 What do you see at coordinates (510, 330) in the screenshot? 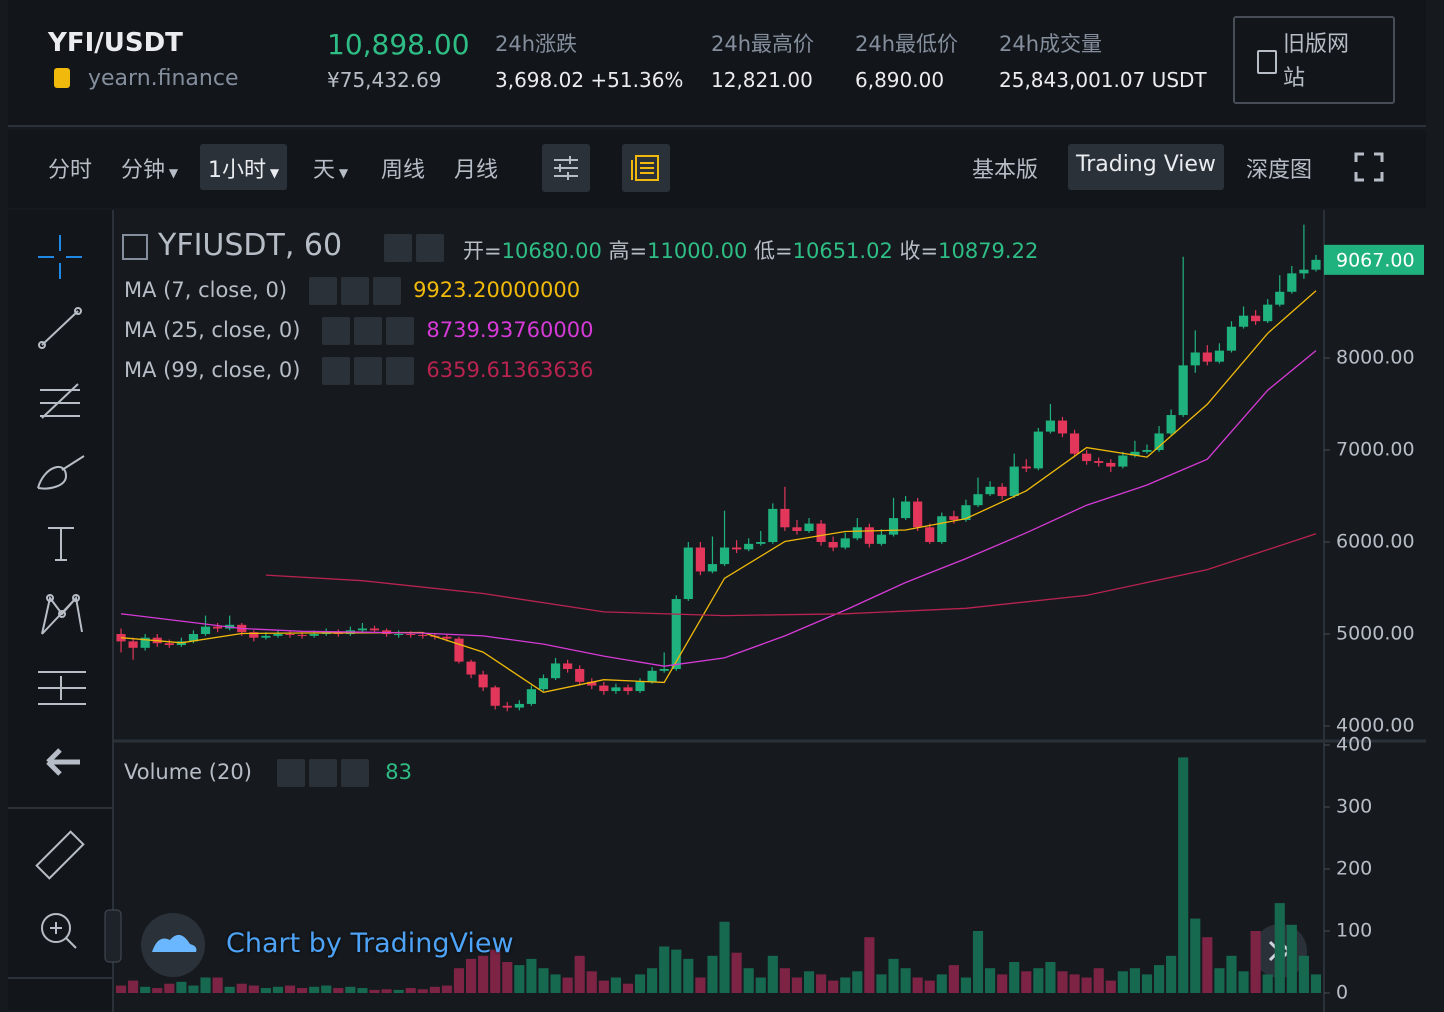
I see `study-value: 8739.93760000` at bounding box center [510, 330].